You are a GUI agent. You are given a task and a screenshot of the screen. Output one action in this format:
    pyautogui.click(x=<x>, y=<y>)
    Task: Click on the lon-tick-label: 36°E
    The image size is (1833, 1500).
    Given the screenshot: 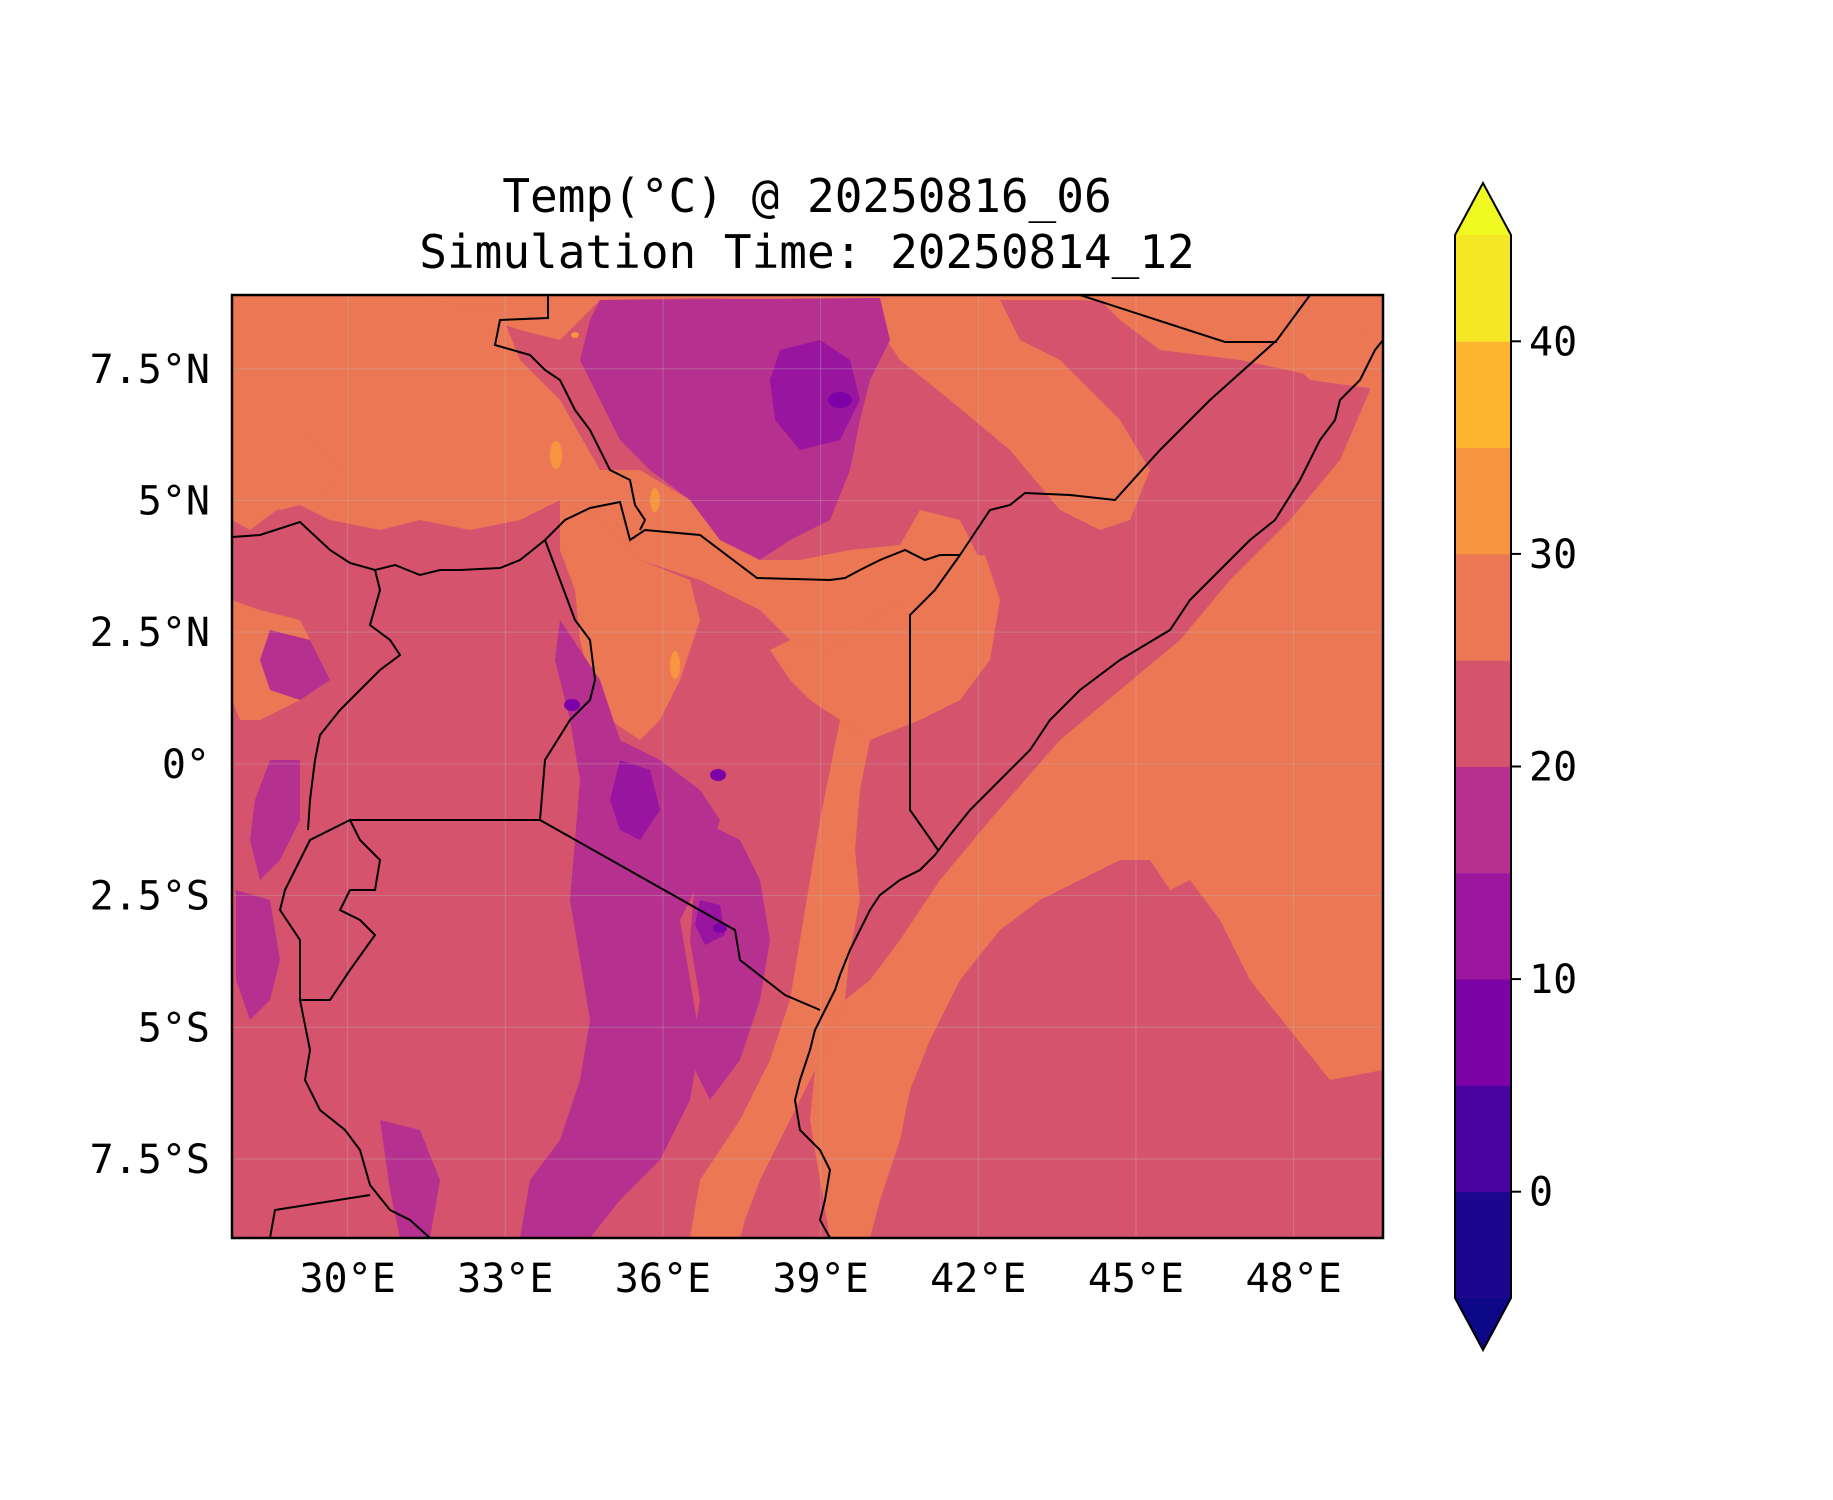 What is the action you would take?
    pyautogui.click(x=663, y=1279)
    